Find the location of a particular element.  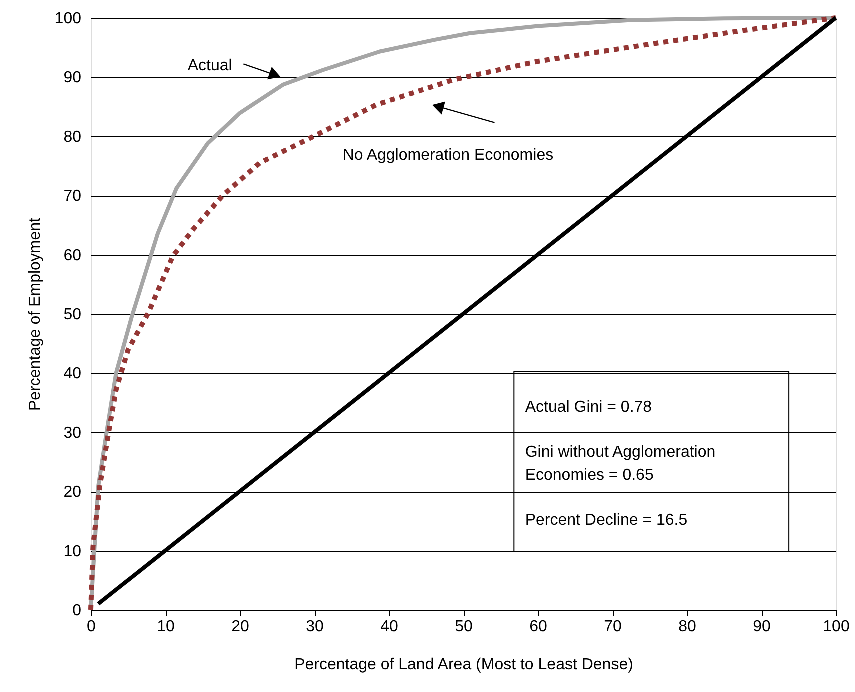

y-tick-label: 0 is located at coordinates (77, 611).